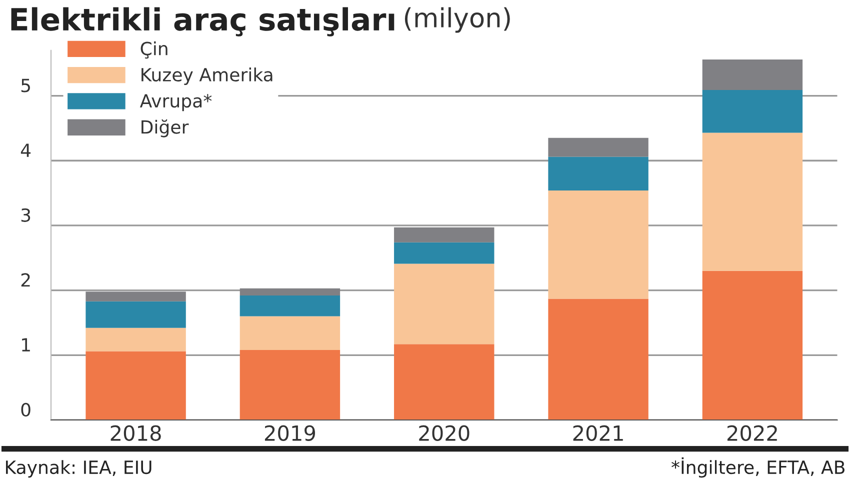 The height and width of the screenshot is (480, 850). What do you see at coordinates (758, 467) in the screenshot?
I see `text: *İngiltere, EFTA, AB` at bounding box center [758, 467].